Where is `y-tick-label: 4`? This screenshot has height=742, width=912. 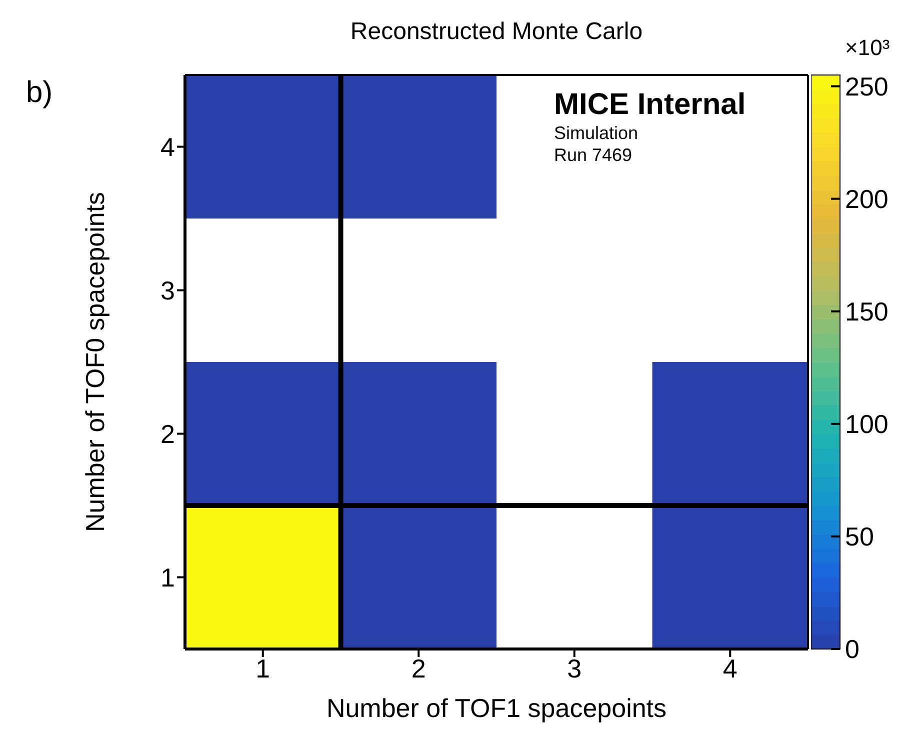
y-tick-label: 4 is located at coordinates (167, 147).